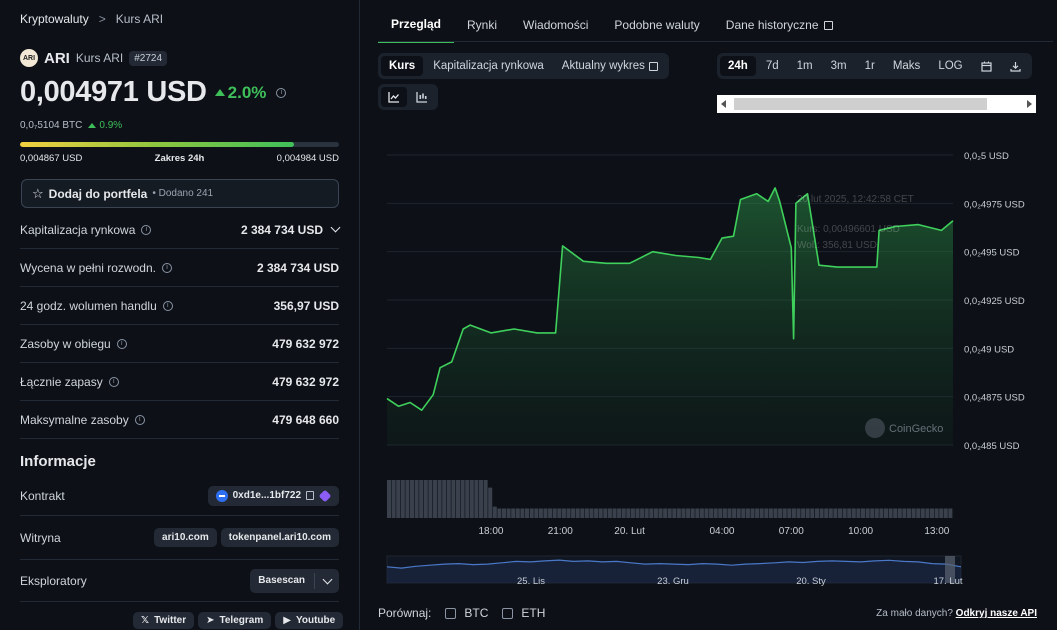 This screenshot has width=1057, height=630. Describe the element at coordinates (183, 193) in the screenshot. I see `portfolio-added-count: • Dodano 241` at that location.